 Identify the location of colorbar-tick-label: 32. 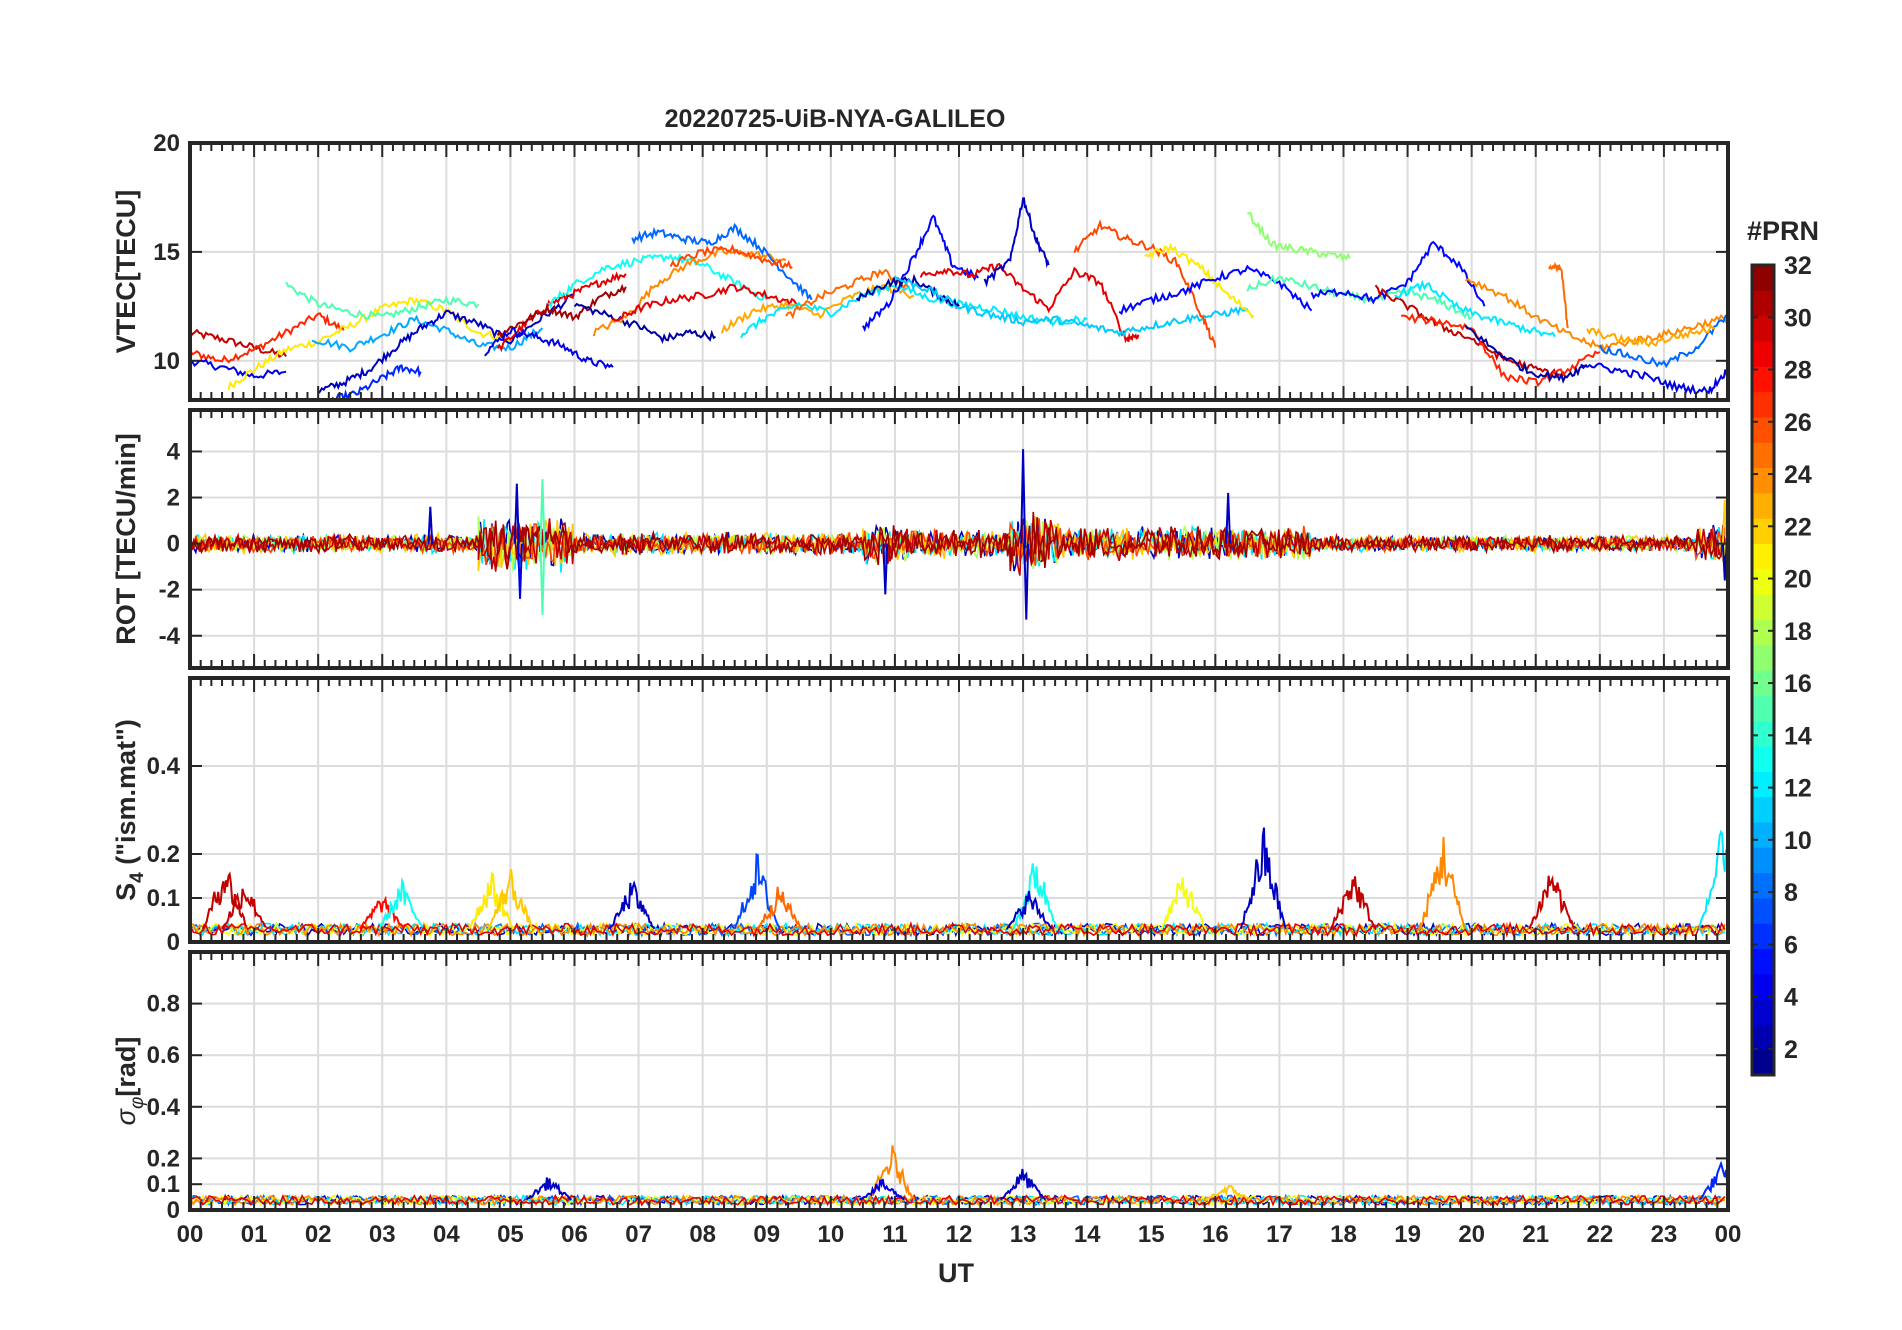
(1798, 266).